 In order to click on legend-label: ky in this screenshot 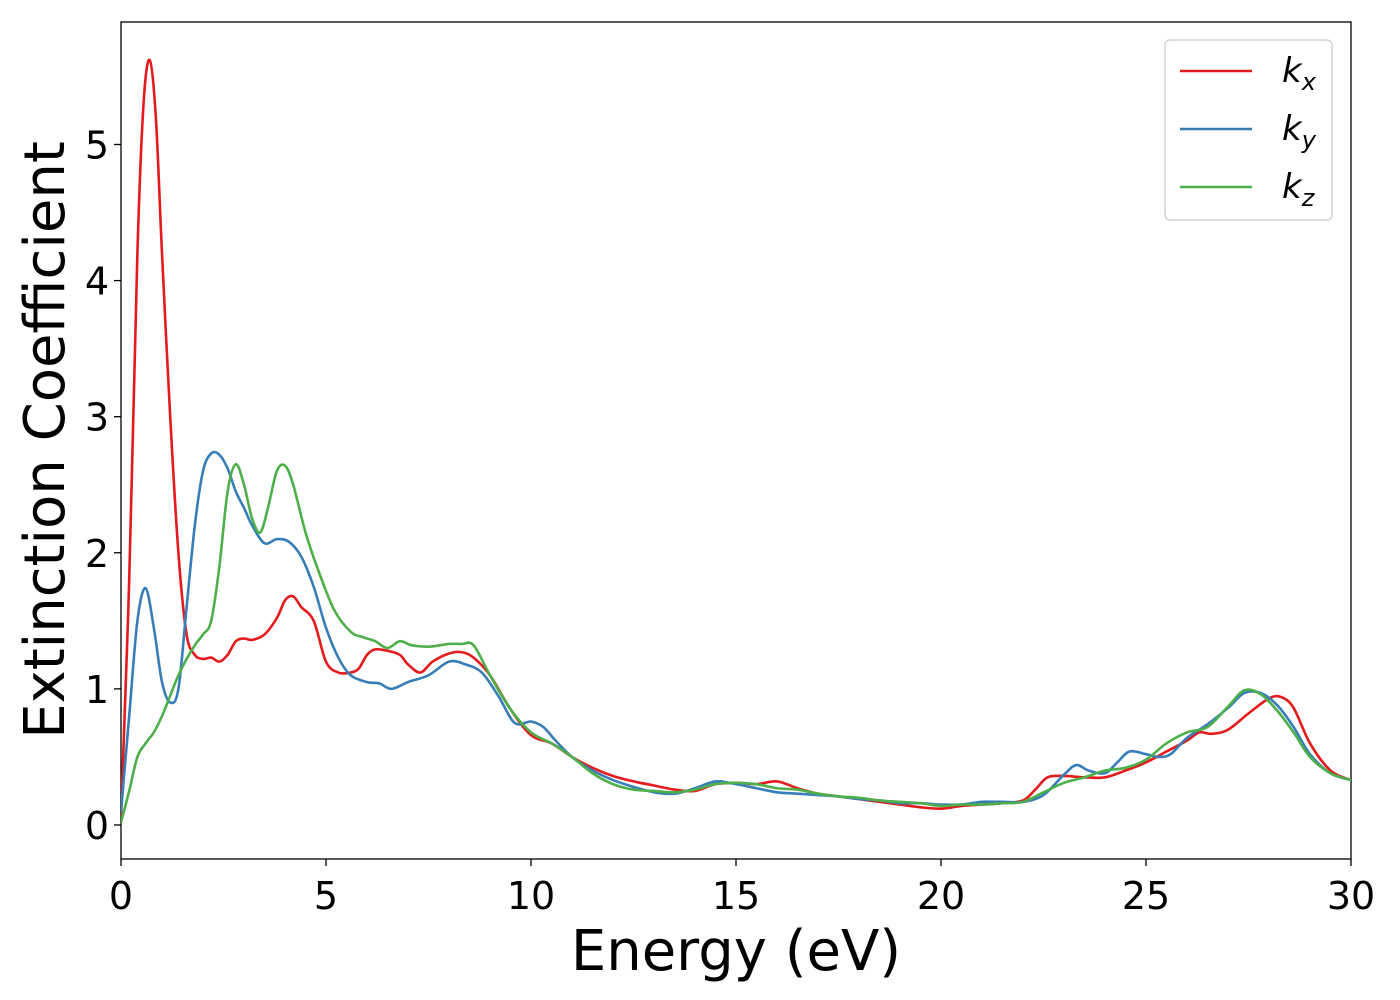, I will do `click(1299, 131)`.